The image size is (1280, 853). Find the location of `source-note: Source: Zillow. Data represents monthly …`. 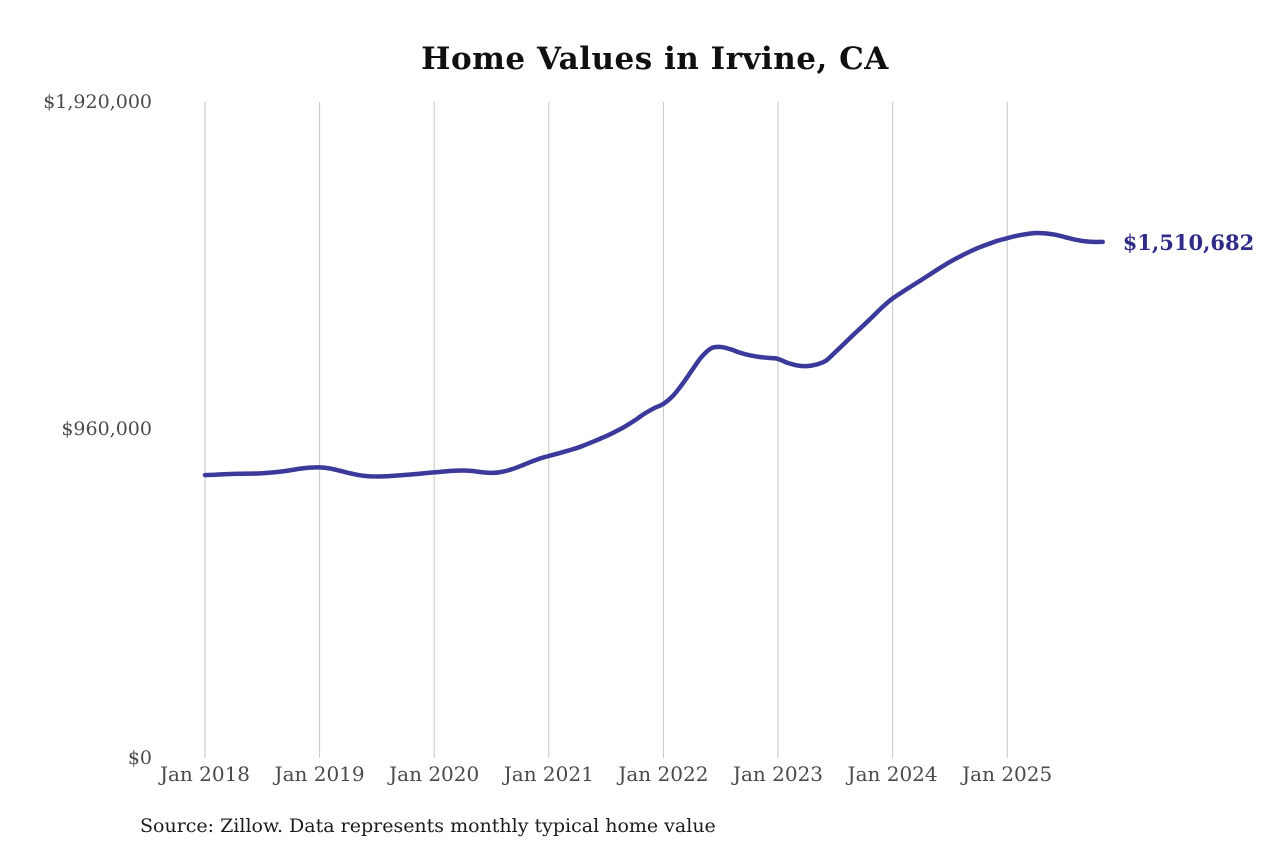

source-note: Source: Zillow. Data represents monthly … is located at coordinates (428, 826).